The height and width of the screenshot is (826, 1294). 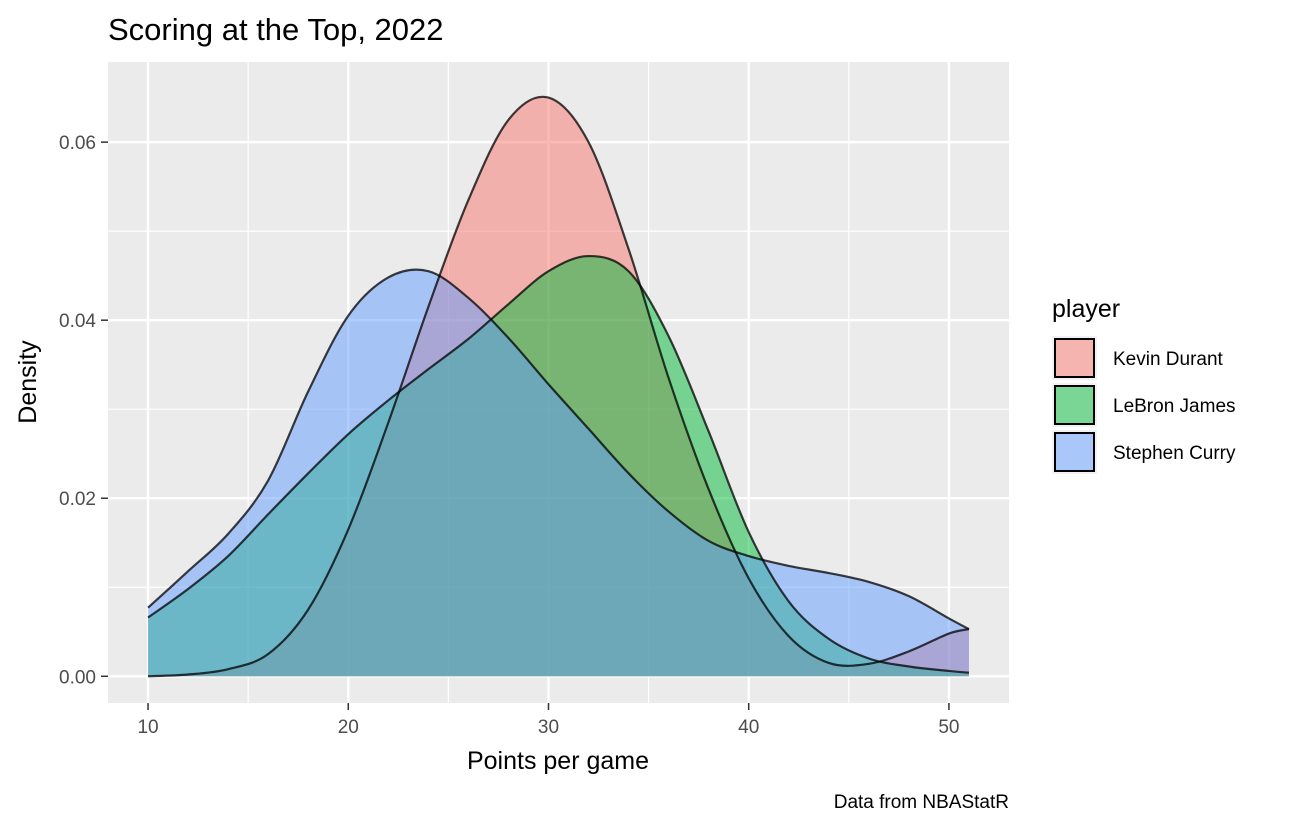 I want to click on legend-item-lebron-james: LeBron James, so click(x=1144, y=405).